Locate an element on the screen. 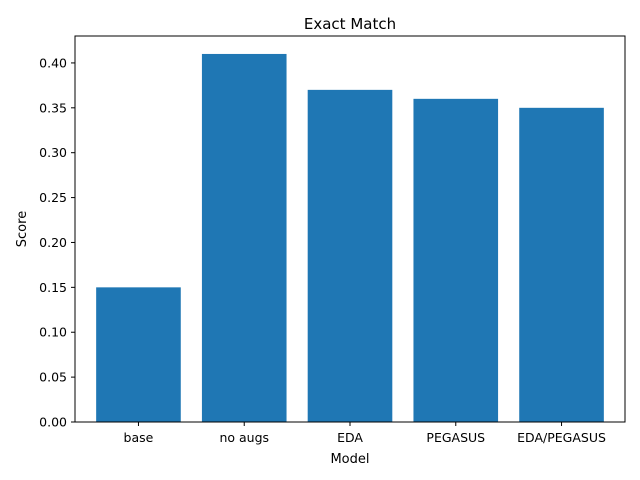 The height and width of the screenshot is (480, 640). bar-no-augs is located at coordinates (244, 237).